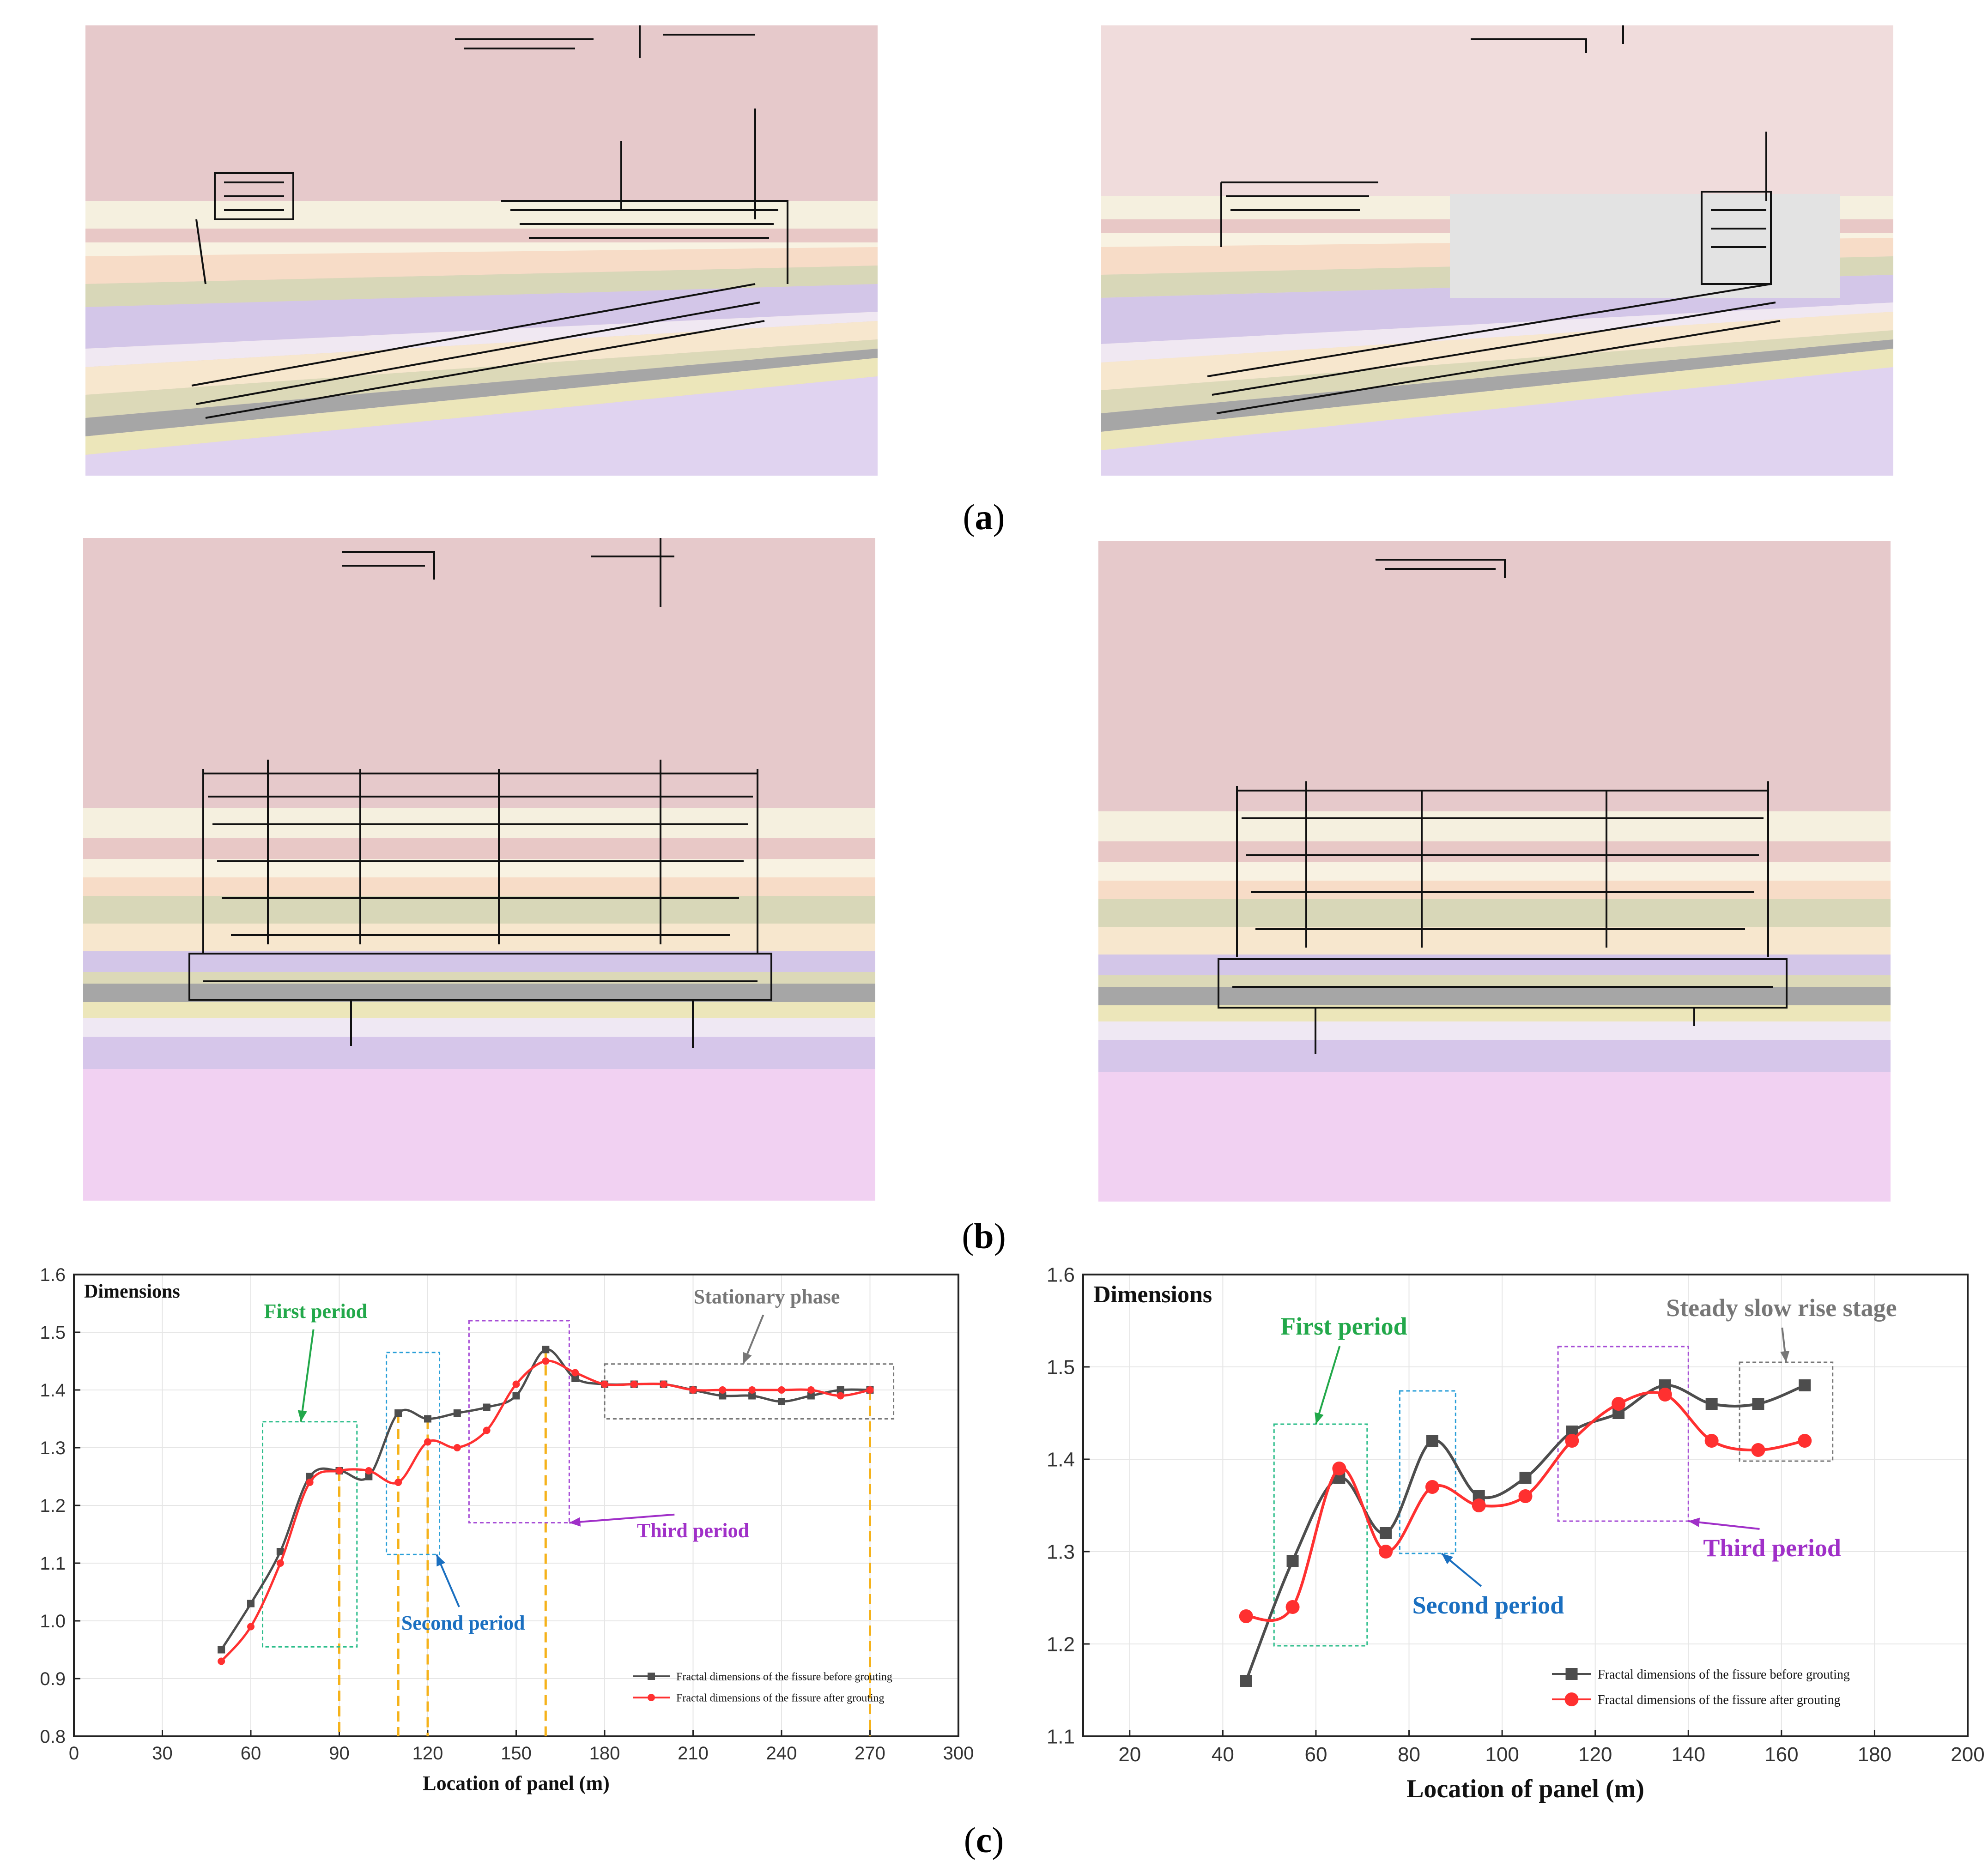 This screenshot has width=1988, height=1867. What do you see at coordinates (1409, 1755) in the screenshot?
I see `x-tick-label: 80` at bounding box center [1409, 1755].